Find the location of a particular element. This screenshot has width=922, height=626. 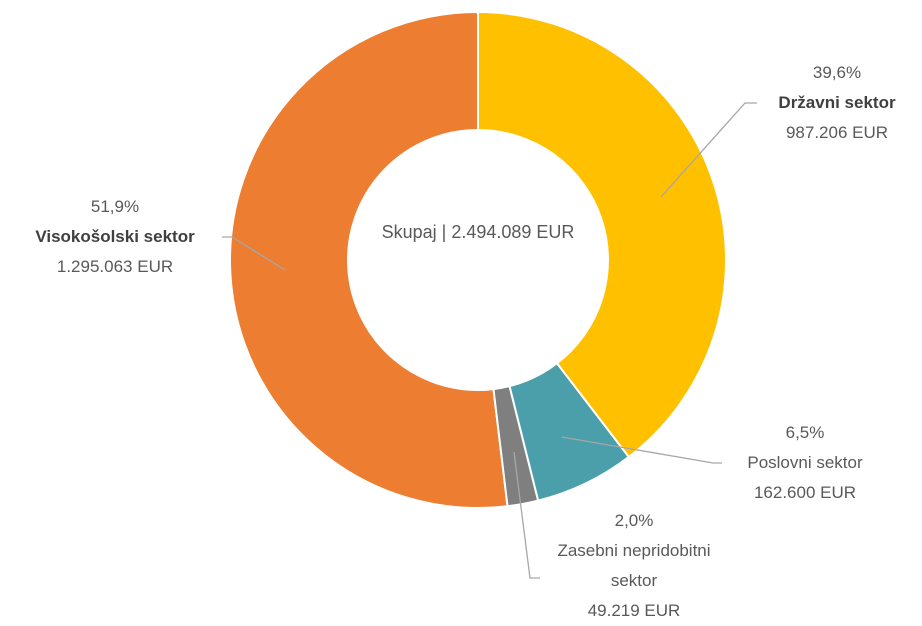

amount-label: 162.600 EUR is located at coordinates (805, 492).